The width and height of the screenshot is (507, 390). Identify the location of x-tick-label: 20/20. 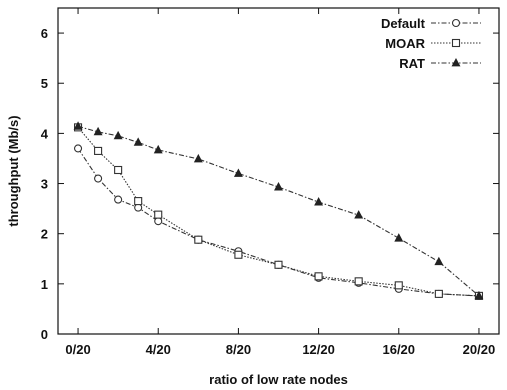
(479, 349).